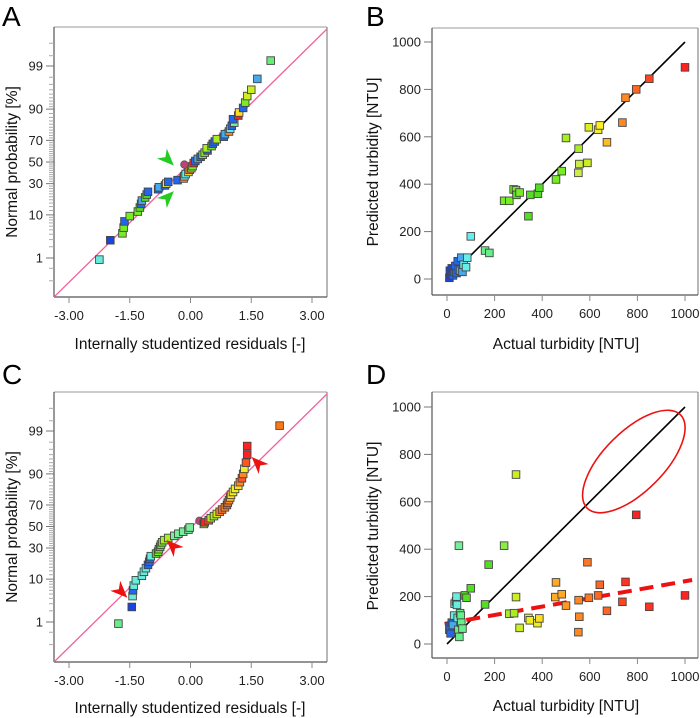 This screenshot has height=718, width=700. Describe the element at coordinates (417, 279) in the screenshot. I see `panel-b-ytick-label: 0` at that location.